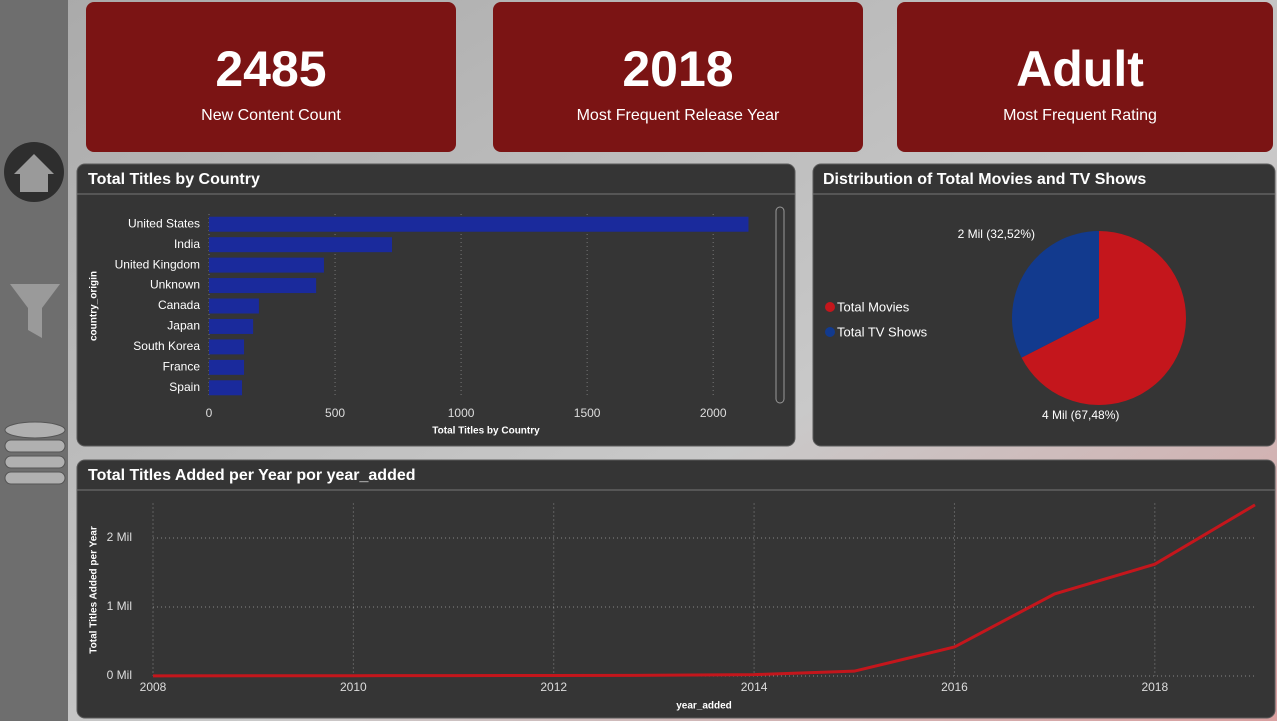 This screenshot has height=726, width=1277. What do you see at coordinates (183, 326) in the screenshot?
I see `y-tick-label: Japan` at bounding box center [183, 326].